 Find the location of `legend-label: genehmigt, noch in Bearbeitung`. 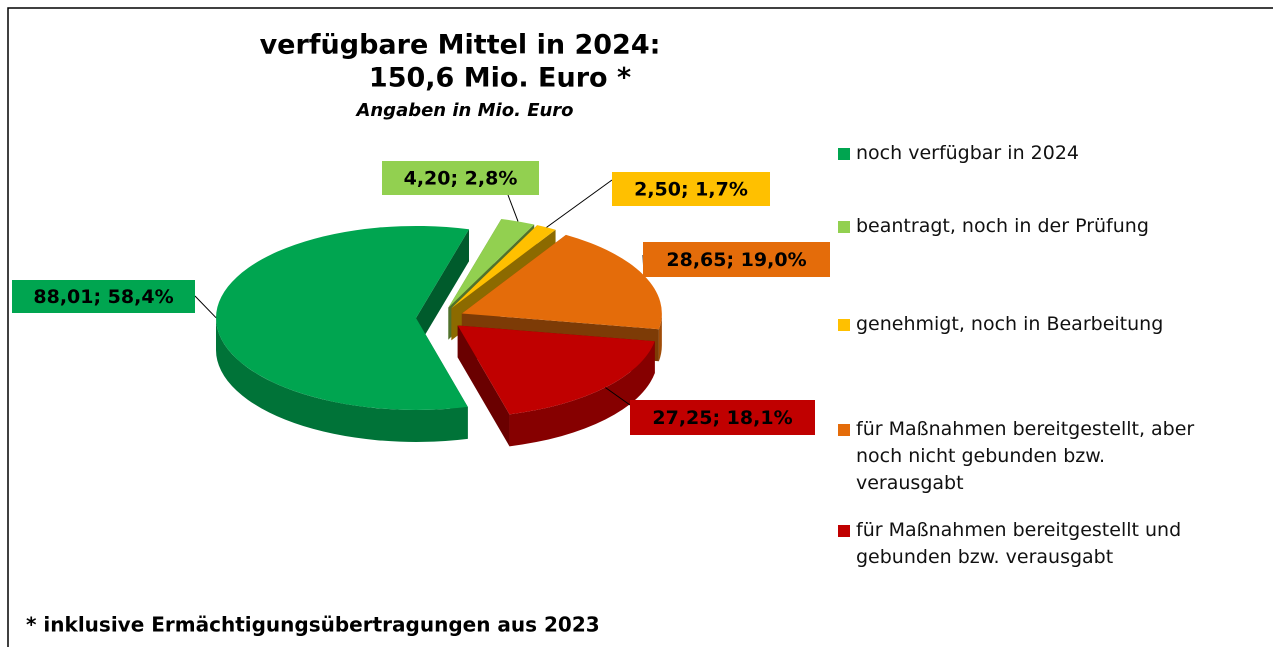

legend-label: genehmigt, noch in Bearbeitung is located at coordinates (1010, 324).